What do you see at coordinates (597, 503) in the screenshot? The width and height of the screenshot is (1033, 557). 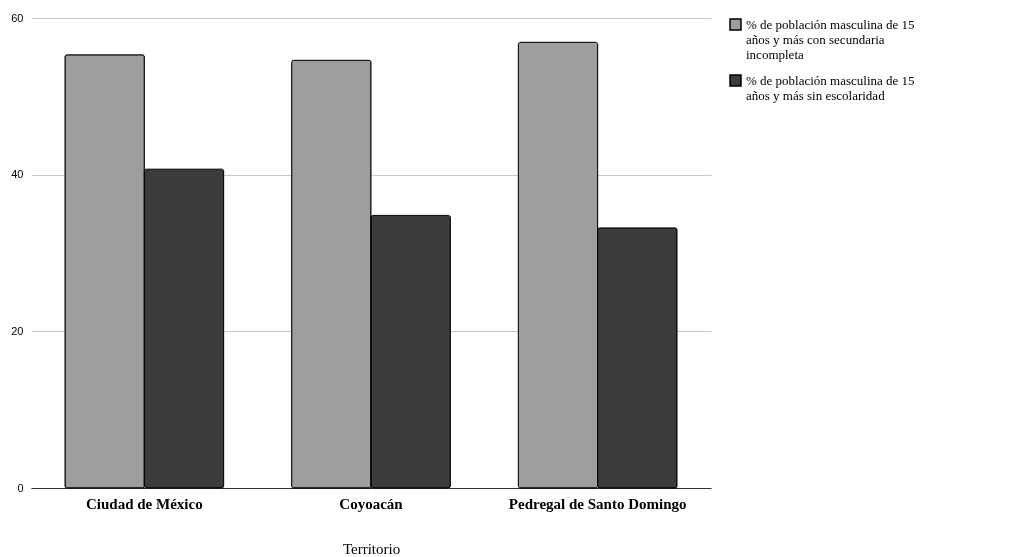 I see `x-tick-label: Pedregal de Santo Domingo` at bounding box center [597, 503].